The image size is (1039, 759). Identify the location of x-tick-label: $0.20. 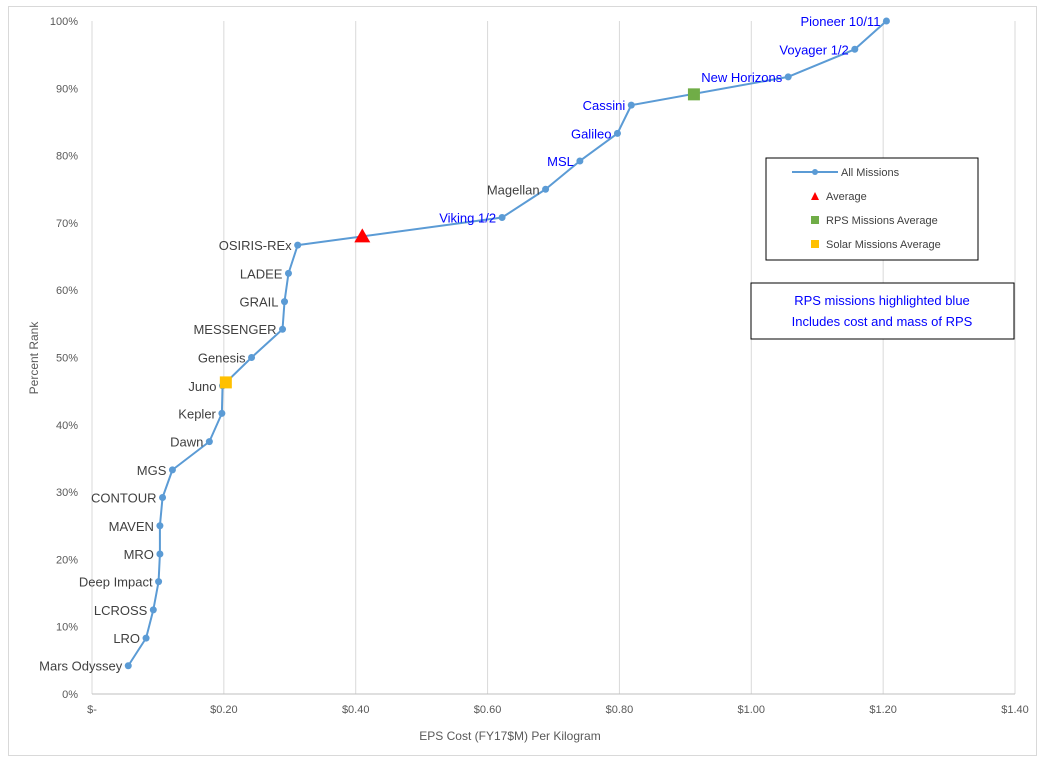
(224, 710).